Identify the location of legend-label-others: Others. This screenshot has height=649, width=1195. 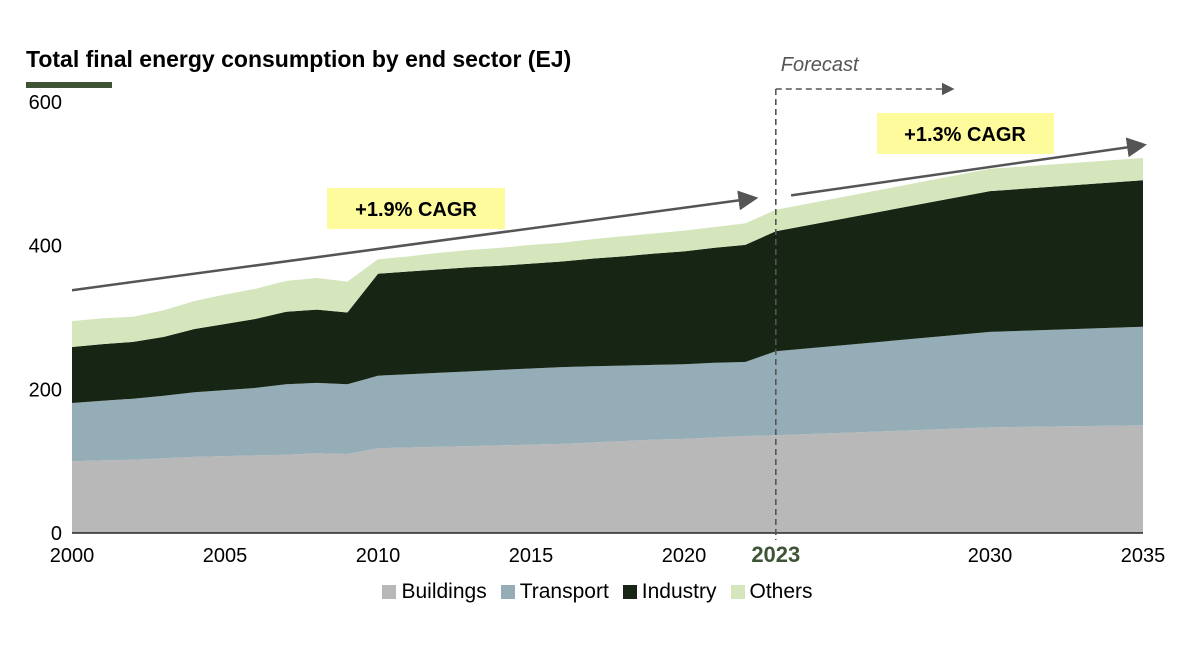
(781, 591).